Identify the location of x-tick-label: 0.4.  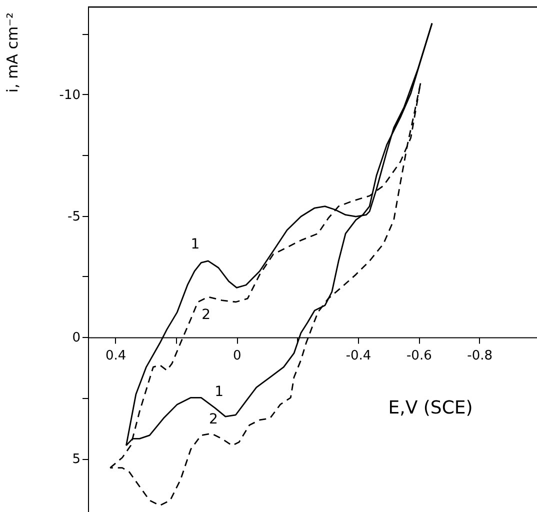
(115, 356).